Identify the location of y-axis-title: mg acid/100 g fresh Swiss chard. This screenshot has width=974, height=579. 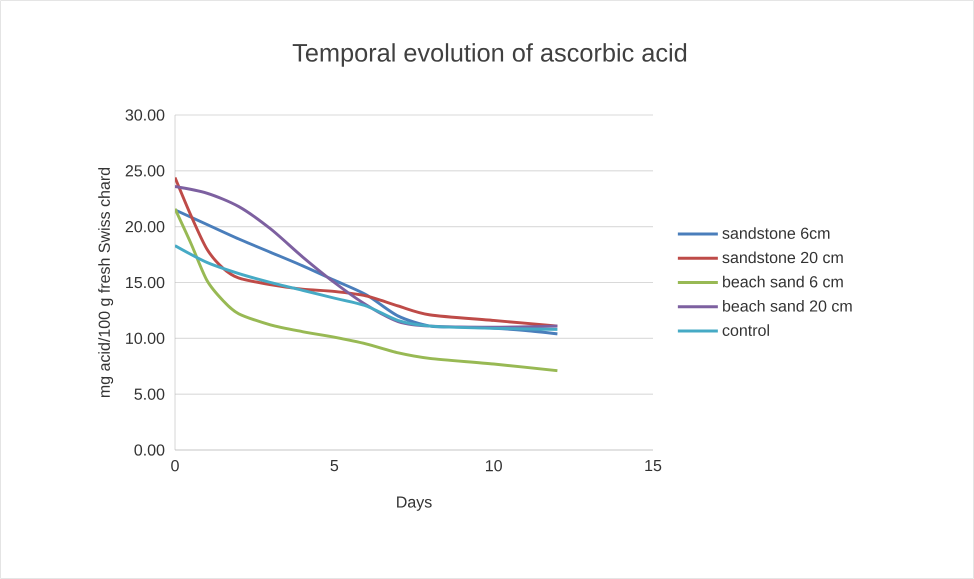
(106, 283).